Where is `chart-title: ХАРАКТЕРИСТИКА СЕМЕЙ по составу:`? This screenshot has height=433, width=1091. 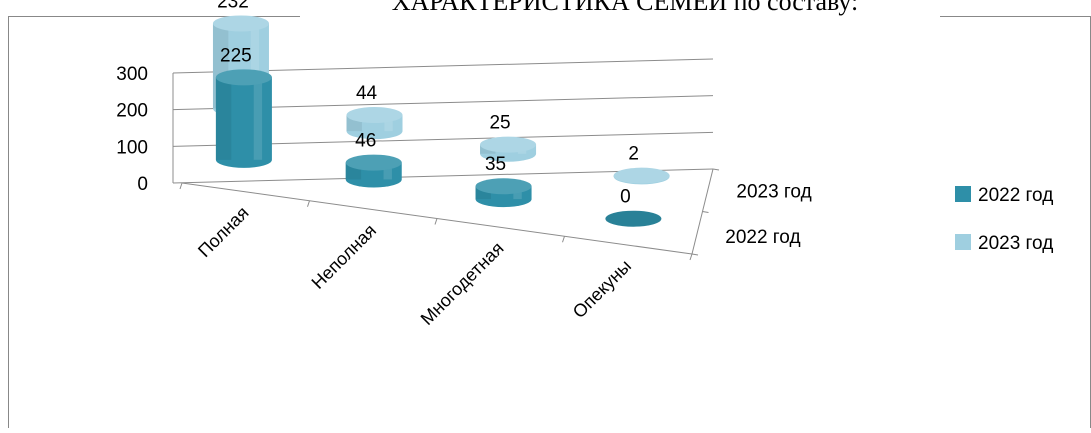 chart-title: ХАРАКТЕРИСТИКА СЕМЕЙ по составу: is located at coordinates (625, 8).